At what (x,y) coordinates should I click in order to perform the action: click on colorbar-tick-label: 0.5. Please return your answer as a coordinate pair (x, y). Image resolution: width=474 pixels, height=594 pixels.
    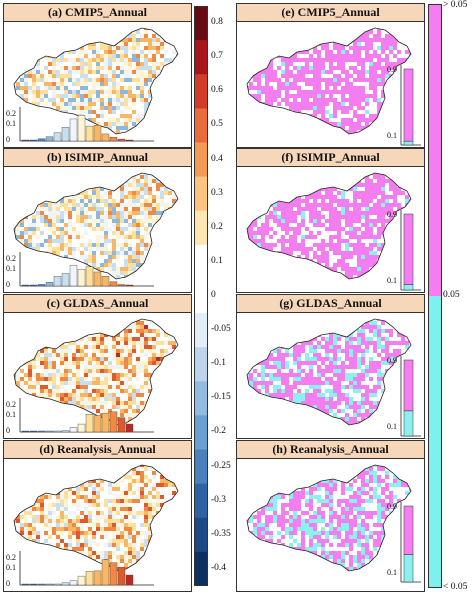
    Looking at the image, I should click on (217, 124).